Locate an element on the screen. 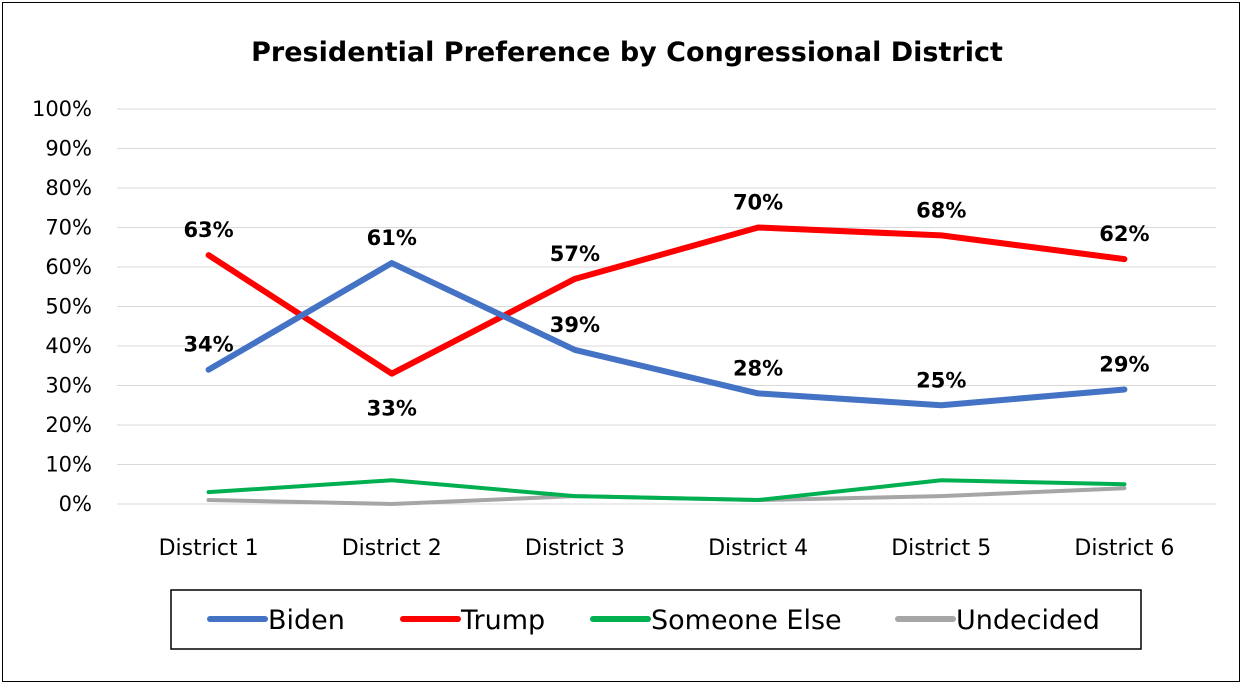 The height and width of the screenshot is (685, 1244). y-tick-label: 100% is located at coordinates (62, 109).